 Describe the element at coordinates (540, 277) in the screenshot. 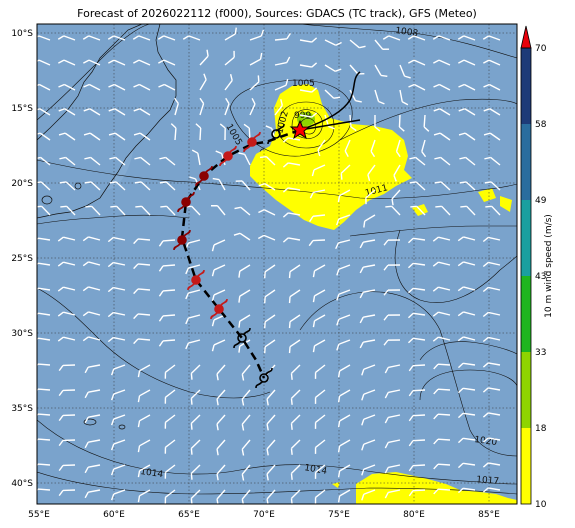

I see `colorbar-tick: 43` at that location.